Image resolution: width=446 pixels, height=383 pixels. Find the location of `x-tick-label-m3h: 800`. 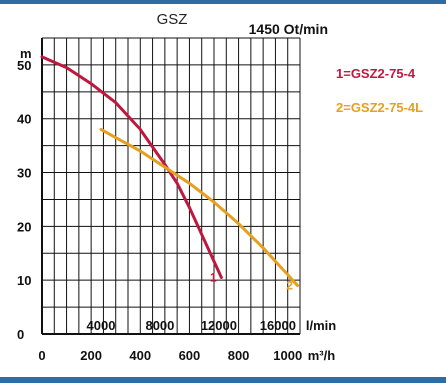

x-tick-label-m3h: 800 is located at coordinates (239, 355).